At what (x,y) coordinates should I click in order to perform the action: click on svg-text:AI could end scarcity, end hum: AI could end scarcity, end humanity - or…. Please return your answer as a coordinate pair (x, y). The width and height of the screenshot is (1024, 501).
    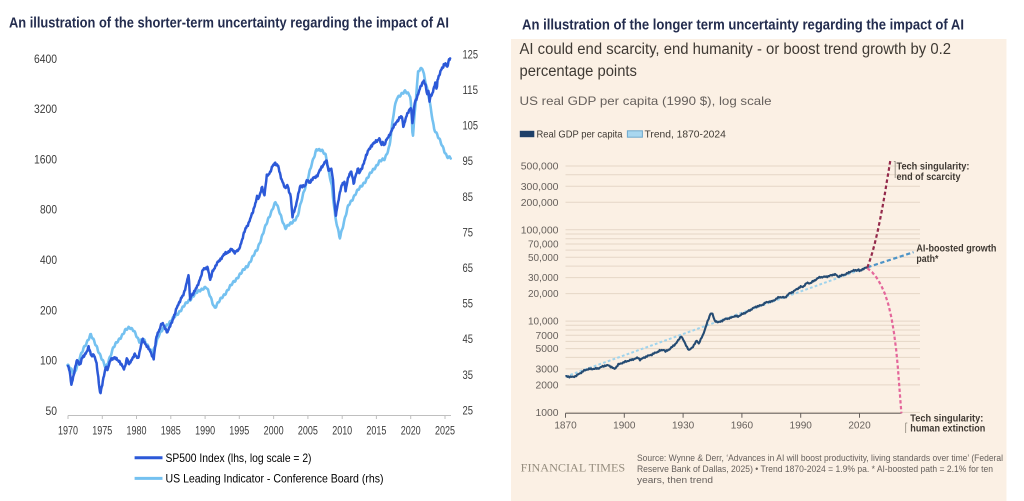
    Looking at the image, I should click on (736, 49).